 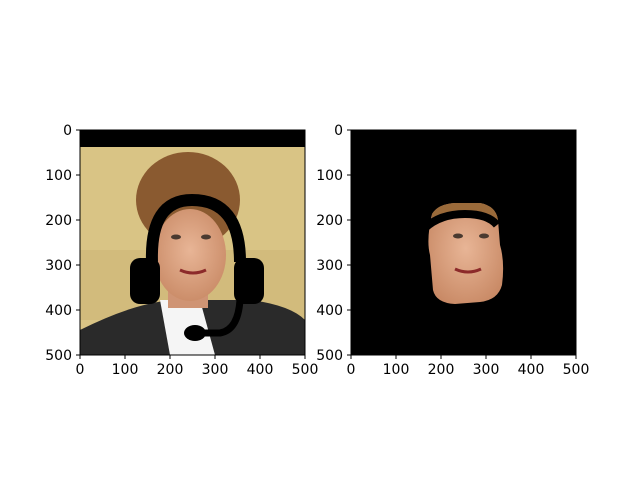 What do you see at coordinates (125, 370) in the screenshot?
I see `left-panel-x-tick-label: 100` at bounding box center [125, 370].